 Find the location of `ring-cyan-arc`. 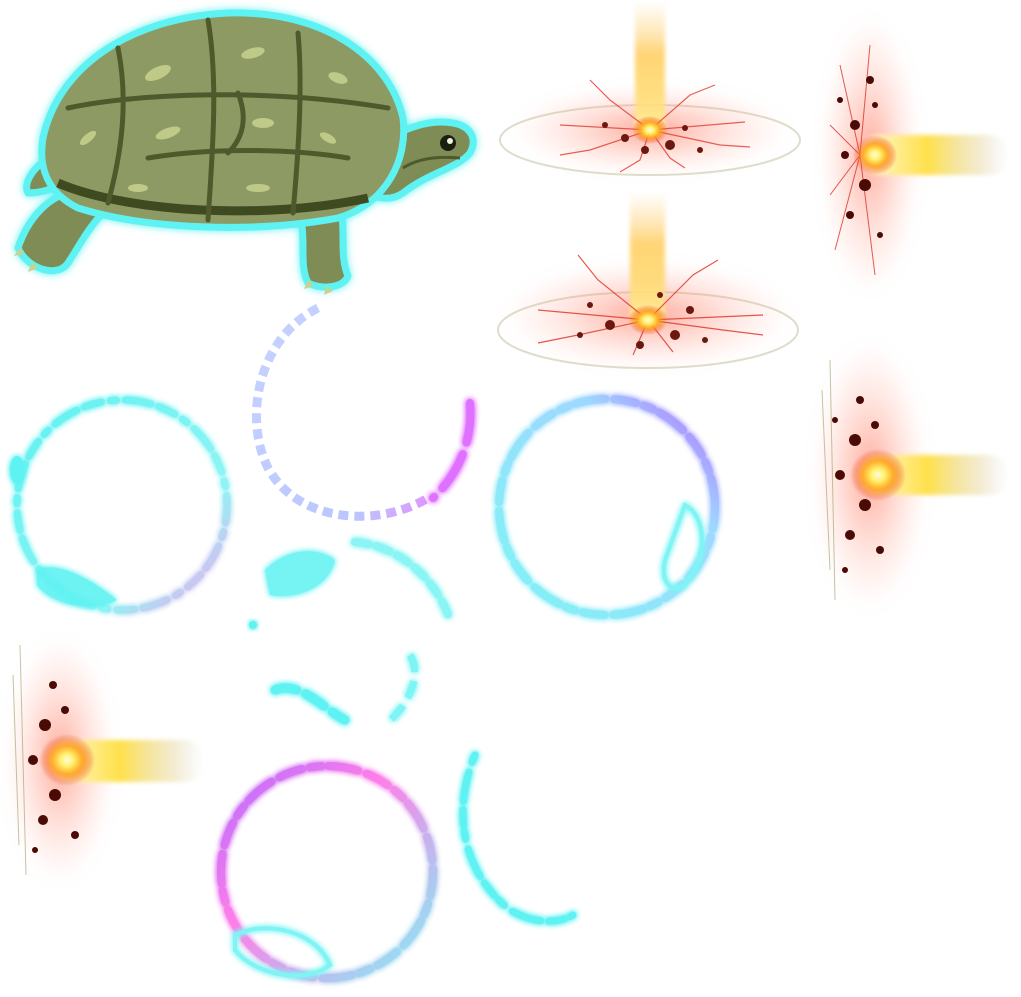

ring-cyan-arc is located at coordinates (515, 840).